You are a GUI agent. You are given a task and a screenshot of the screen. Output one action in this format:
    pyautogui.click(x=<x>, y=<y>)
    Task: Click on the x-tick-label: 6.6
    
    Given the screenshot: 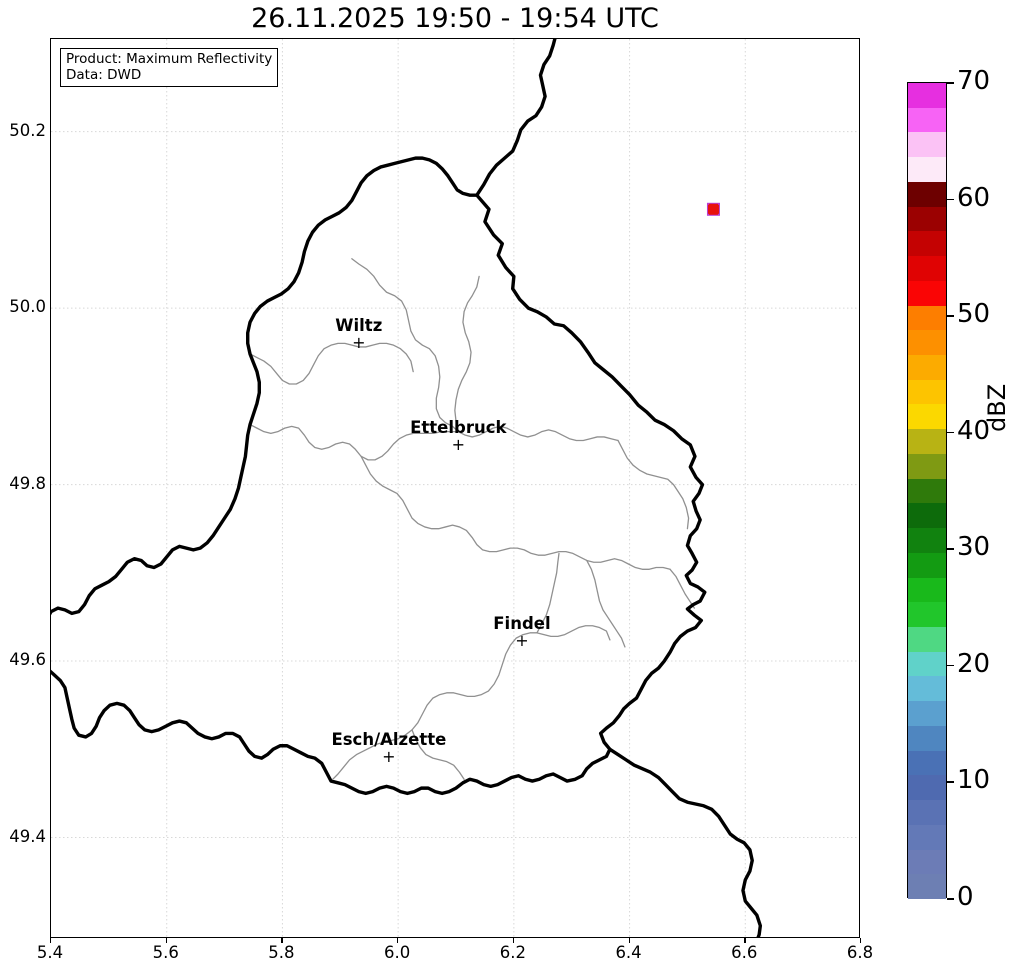 What is the action you would take?
    pyautogui.click(x=744, y=952)
    